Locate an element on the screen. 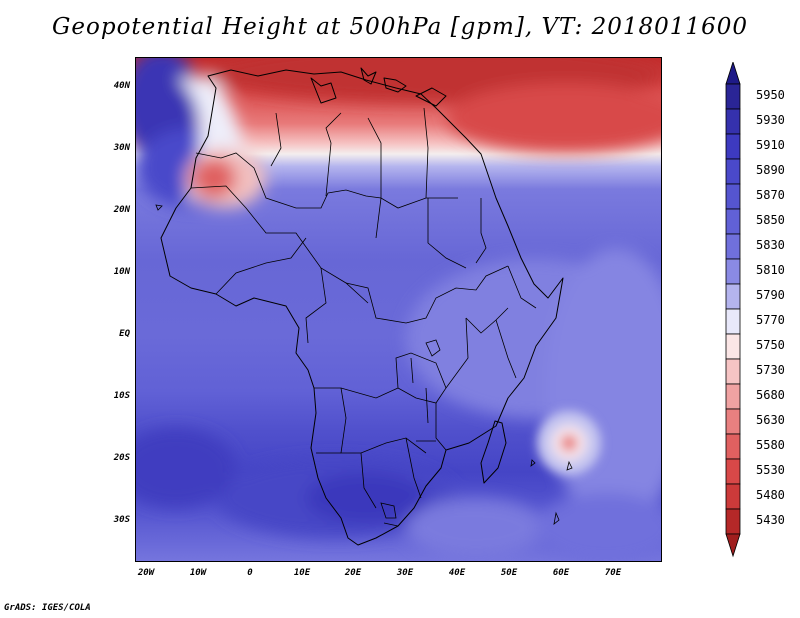 This screenshot has width=800, height=618. lat-label-20s: 20S is located at coordinates (121, 458).